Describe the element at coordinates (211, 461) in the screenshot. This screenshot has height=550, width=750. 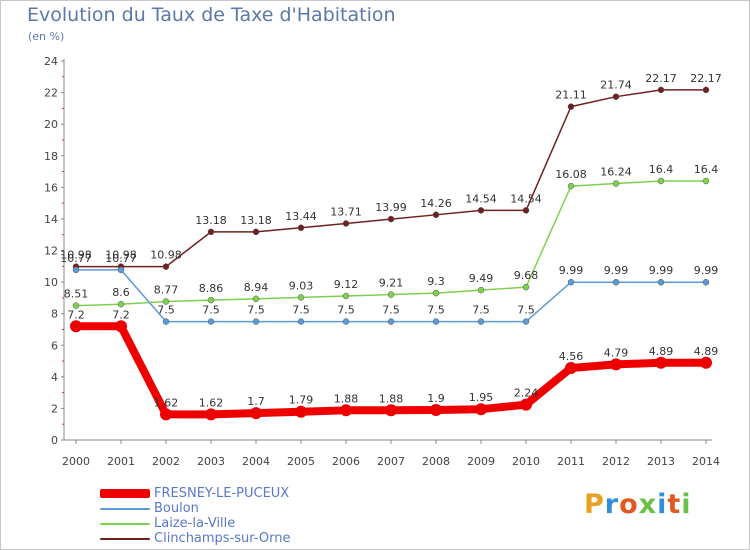
I see `x-tick-label: 2003` at that location.